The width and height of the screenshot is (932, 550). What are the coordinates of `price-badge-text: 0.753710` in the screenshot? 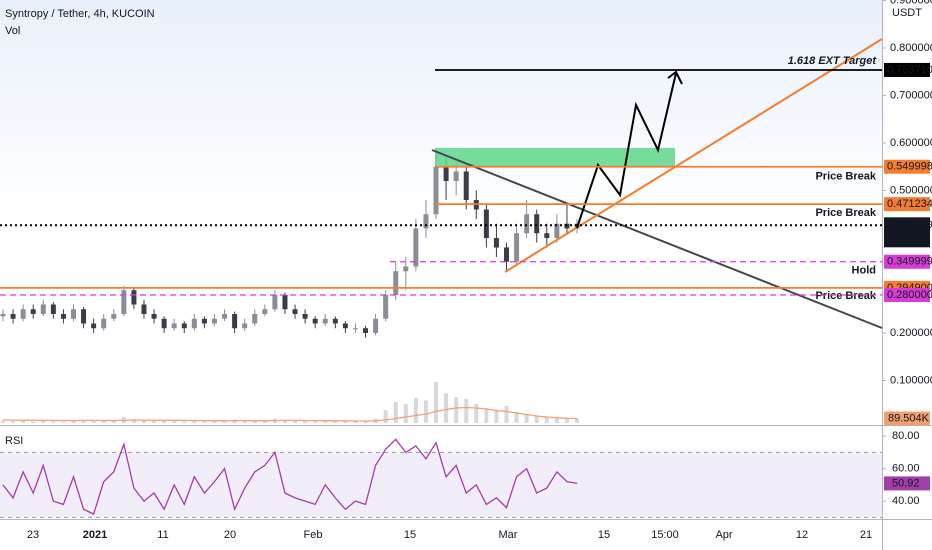 It's located at (909, 70).